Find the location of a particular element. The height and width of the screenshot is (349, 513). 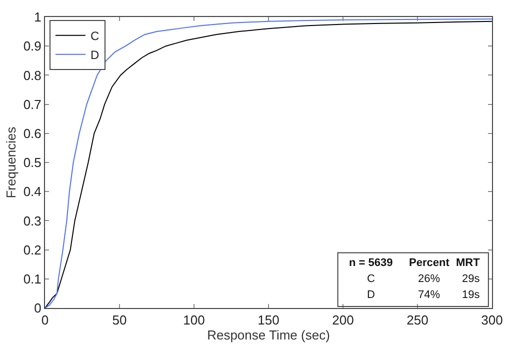

y-tick-label: 0.3 is located at coordinates (32, 220).